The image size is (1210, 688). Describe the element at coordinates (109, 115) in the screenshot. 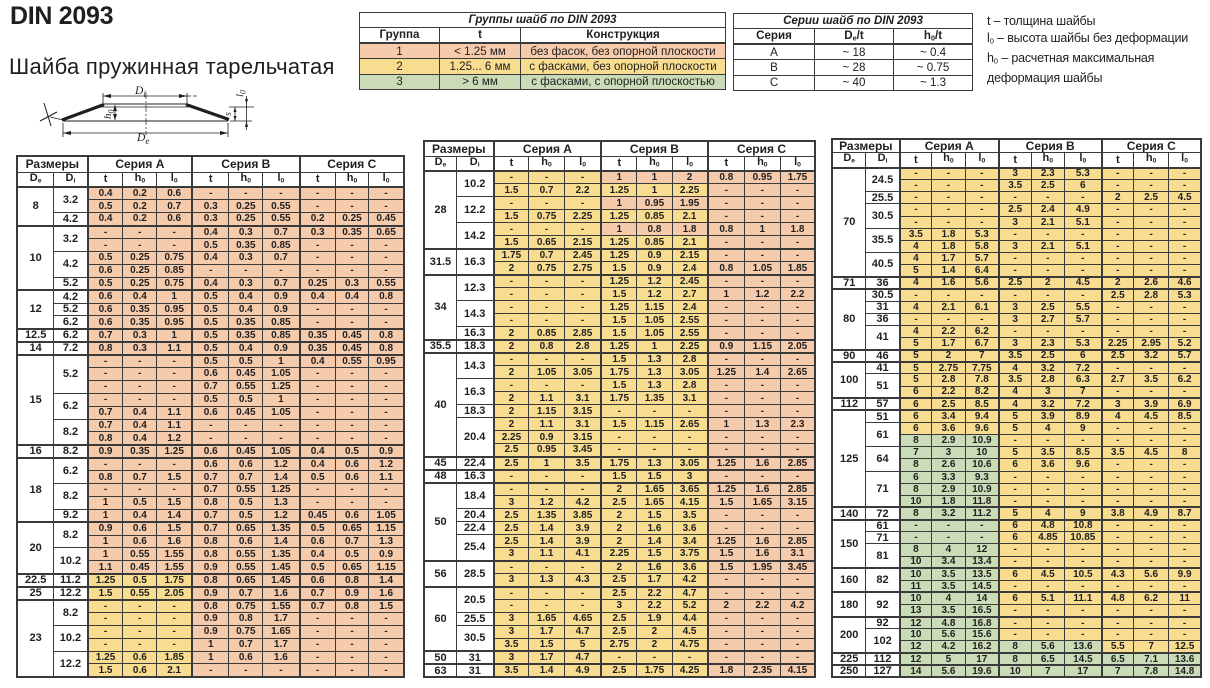

I see `svg-text: h0` at that location.